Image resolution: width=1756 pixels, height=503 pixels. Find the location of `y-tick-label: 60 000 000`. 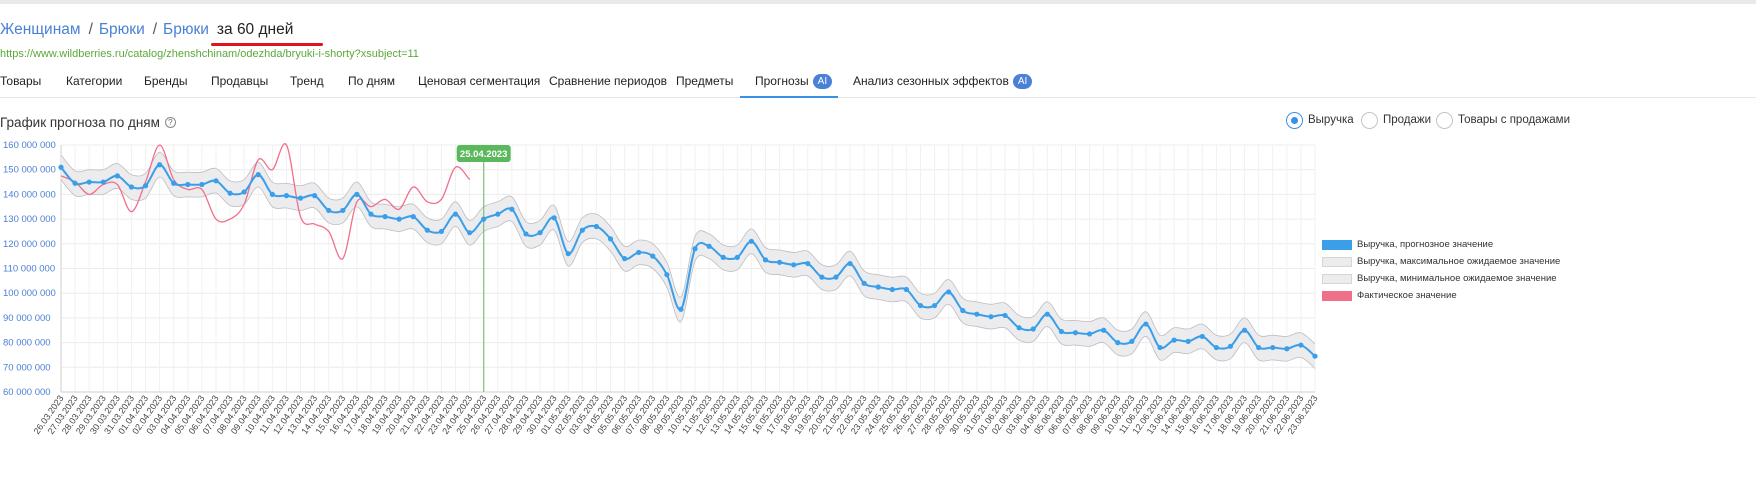

y-tick-label: 60 000 000 is located at coordinates (27, 392).